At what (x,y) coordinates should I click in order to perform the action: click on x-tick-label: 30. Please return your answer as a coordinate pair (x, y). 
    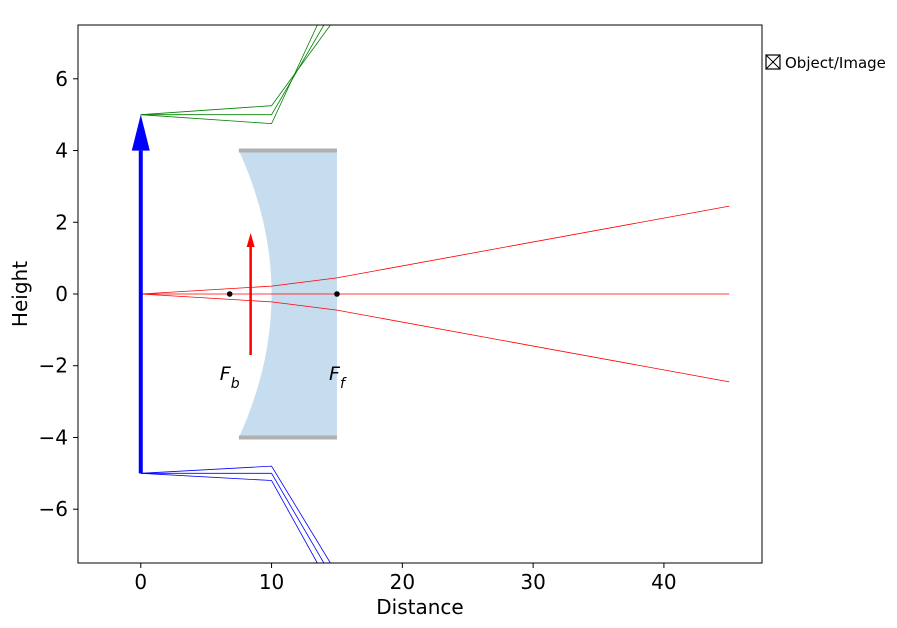
    Looking at the image, I should click on (532, 582).